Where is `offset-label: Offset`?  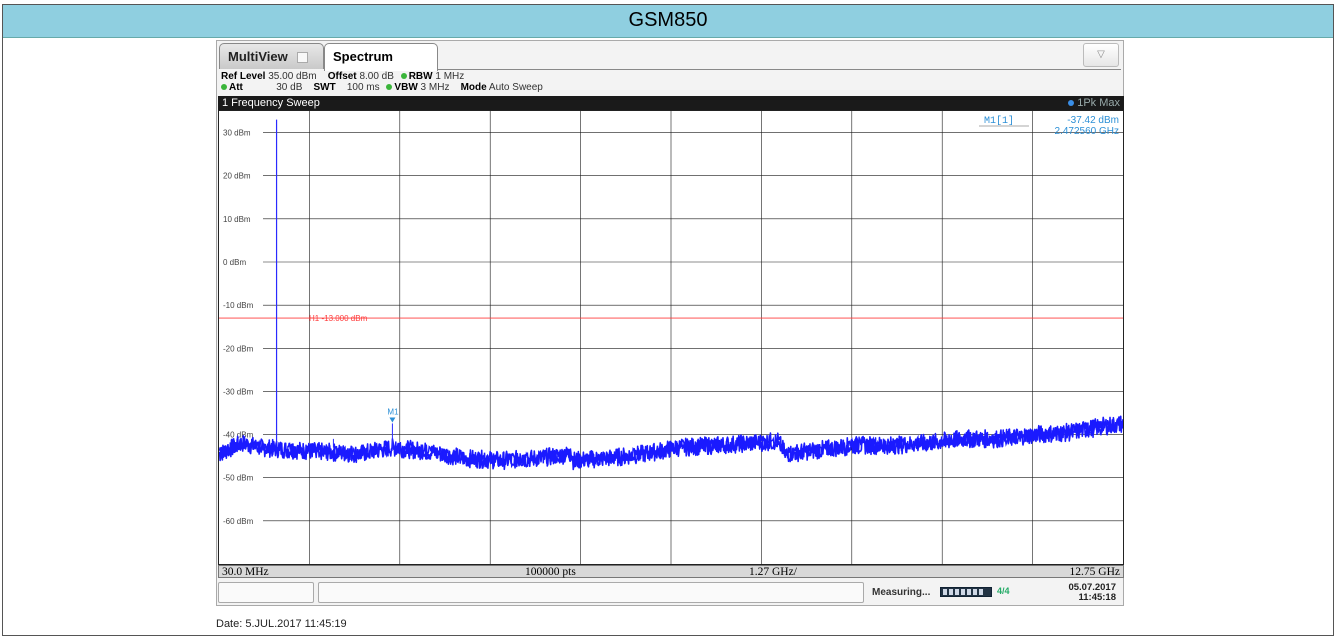
offset-label: Offset is located at coordinates (342, 76).